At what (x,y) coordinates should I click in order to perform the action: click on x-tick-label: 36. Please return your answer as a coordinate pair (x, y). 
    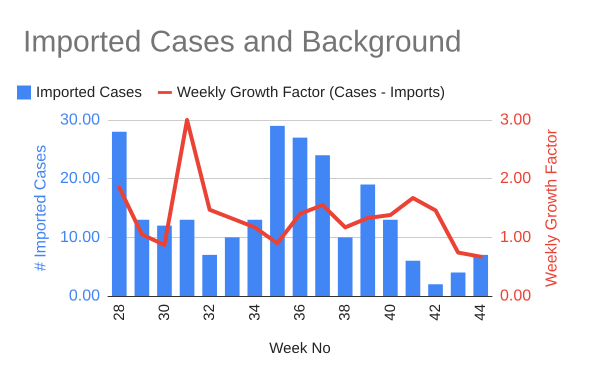
    Looking at the image, I should click on (300, 312).